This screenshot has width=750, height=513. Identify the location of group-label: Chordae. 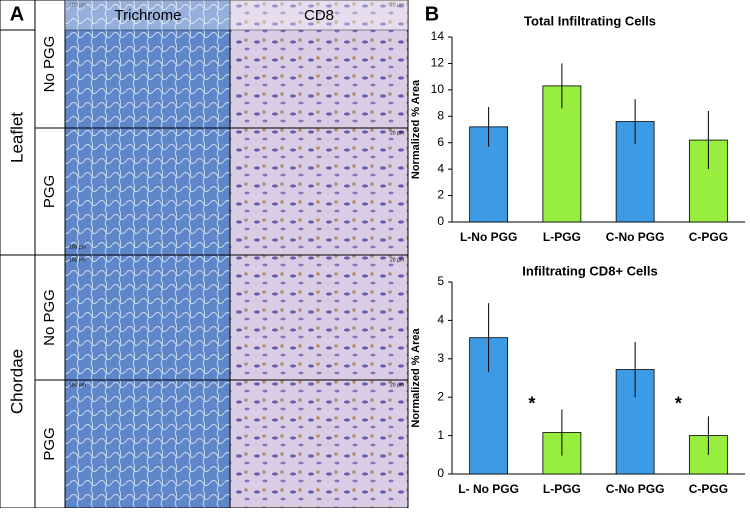
(16, 381).